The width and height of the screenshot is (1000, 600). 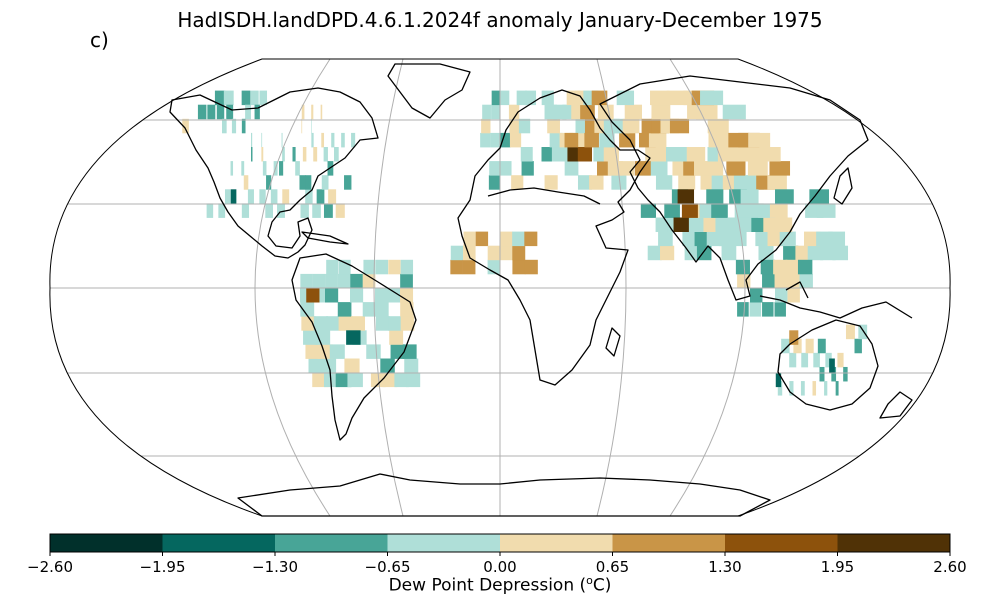 What do you see at coordinates (707, 287) in the screenshot?
I see `graticule-lon-120e` at bounding box center [707, 287].